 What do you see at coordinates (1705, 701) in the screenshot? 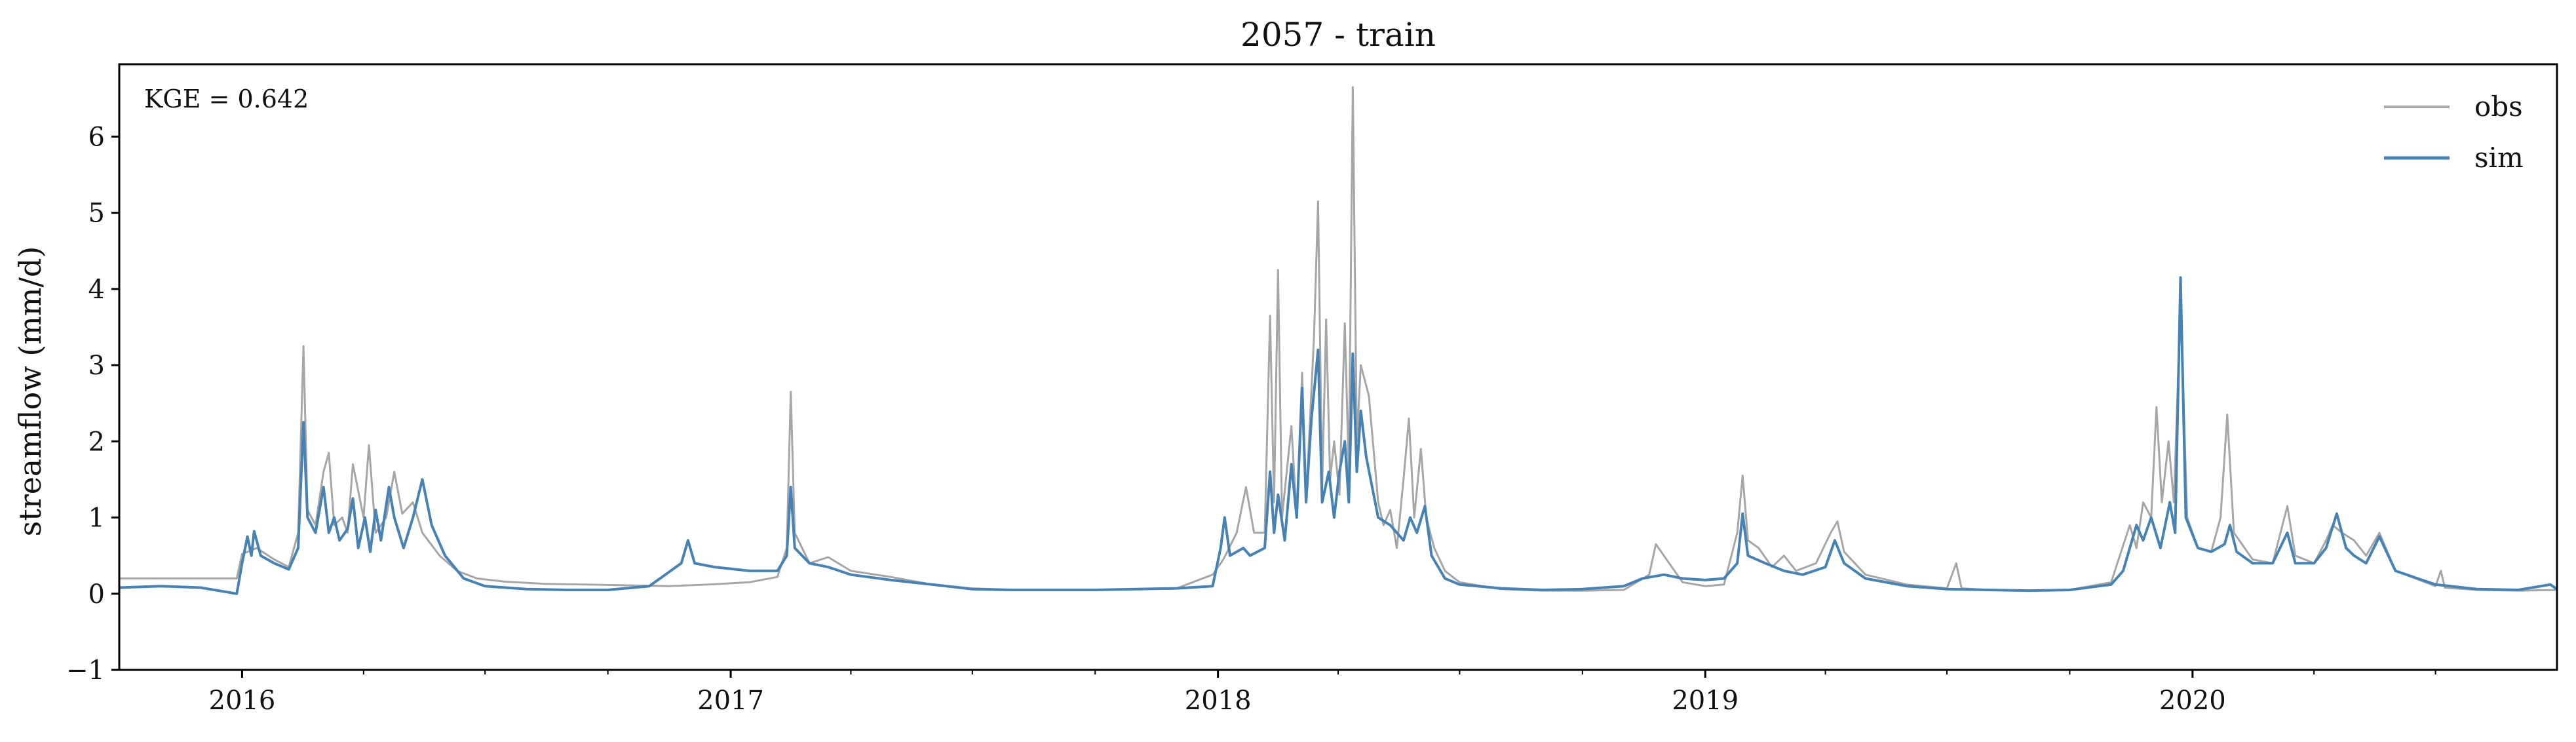
I see `x-tick-label: 2019` at bounding box center [1705, 701].